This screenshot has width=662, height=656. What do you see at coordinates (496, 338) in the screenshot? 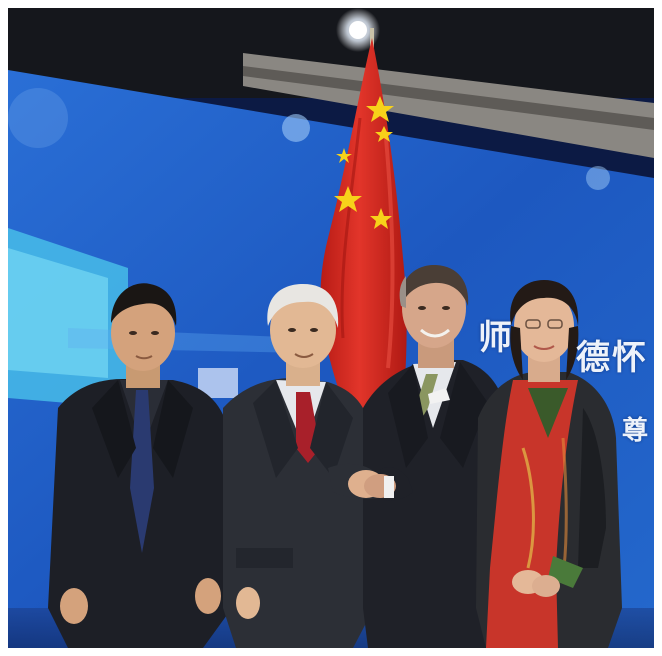
I see `screen-text-1: 师` at bounding box center [496, 338].